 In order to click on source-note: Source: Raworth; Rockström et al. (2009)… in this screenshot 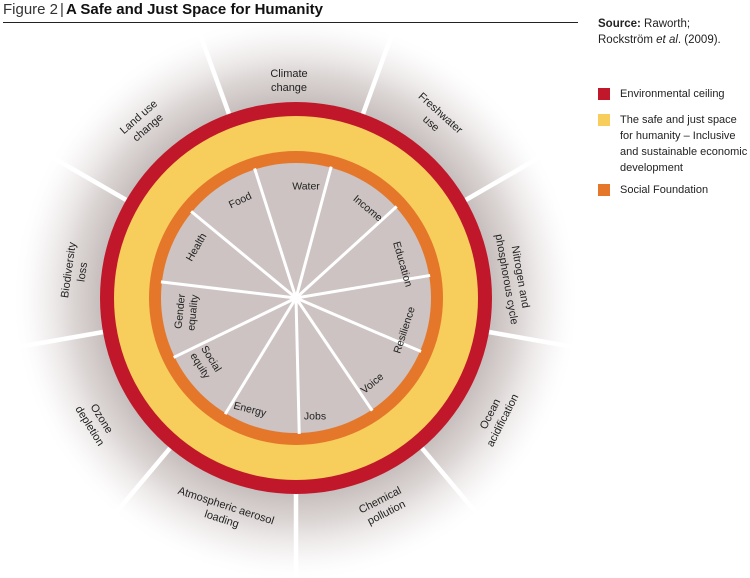, I will do `click(673, 32)`.